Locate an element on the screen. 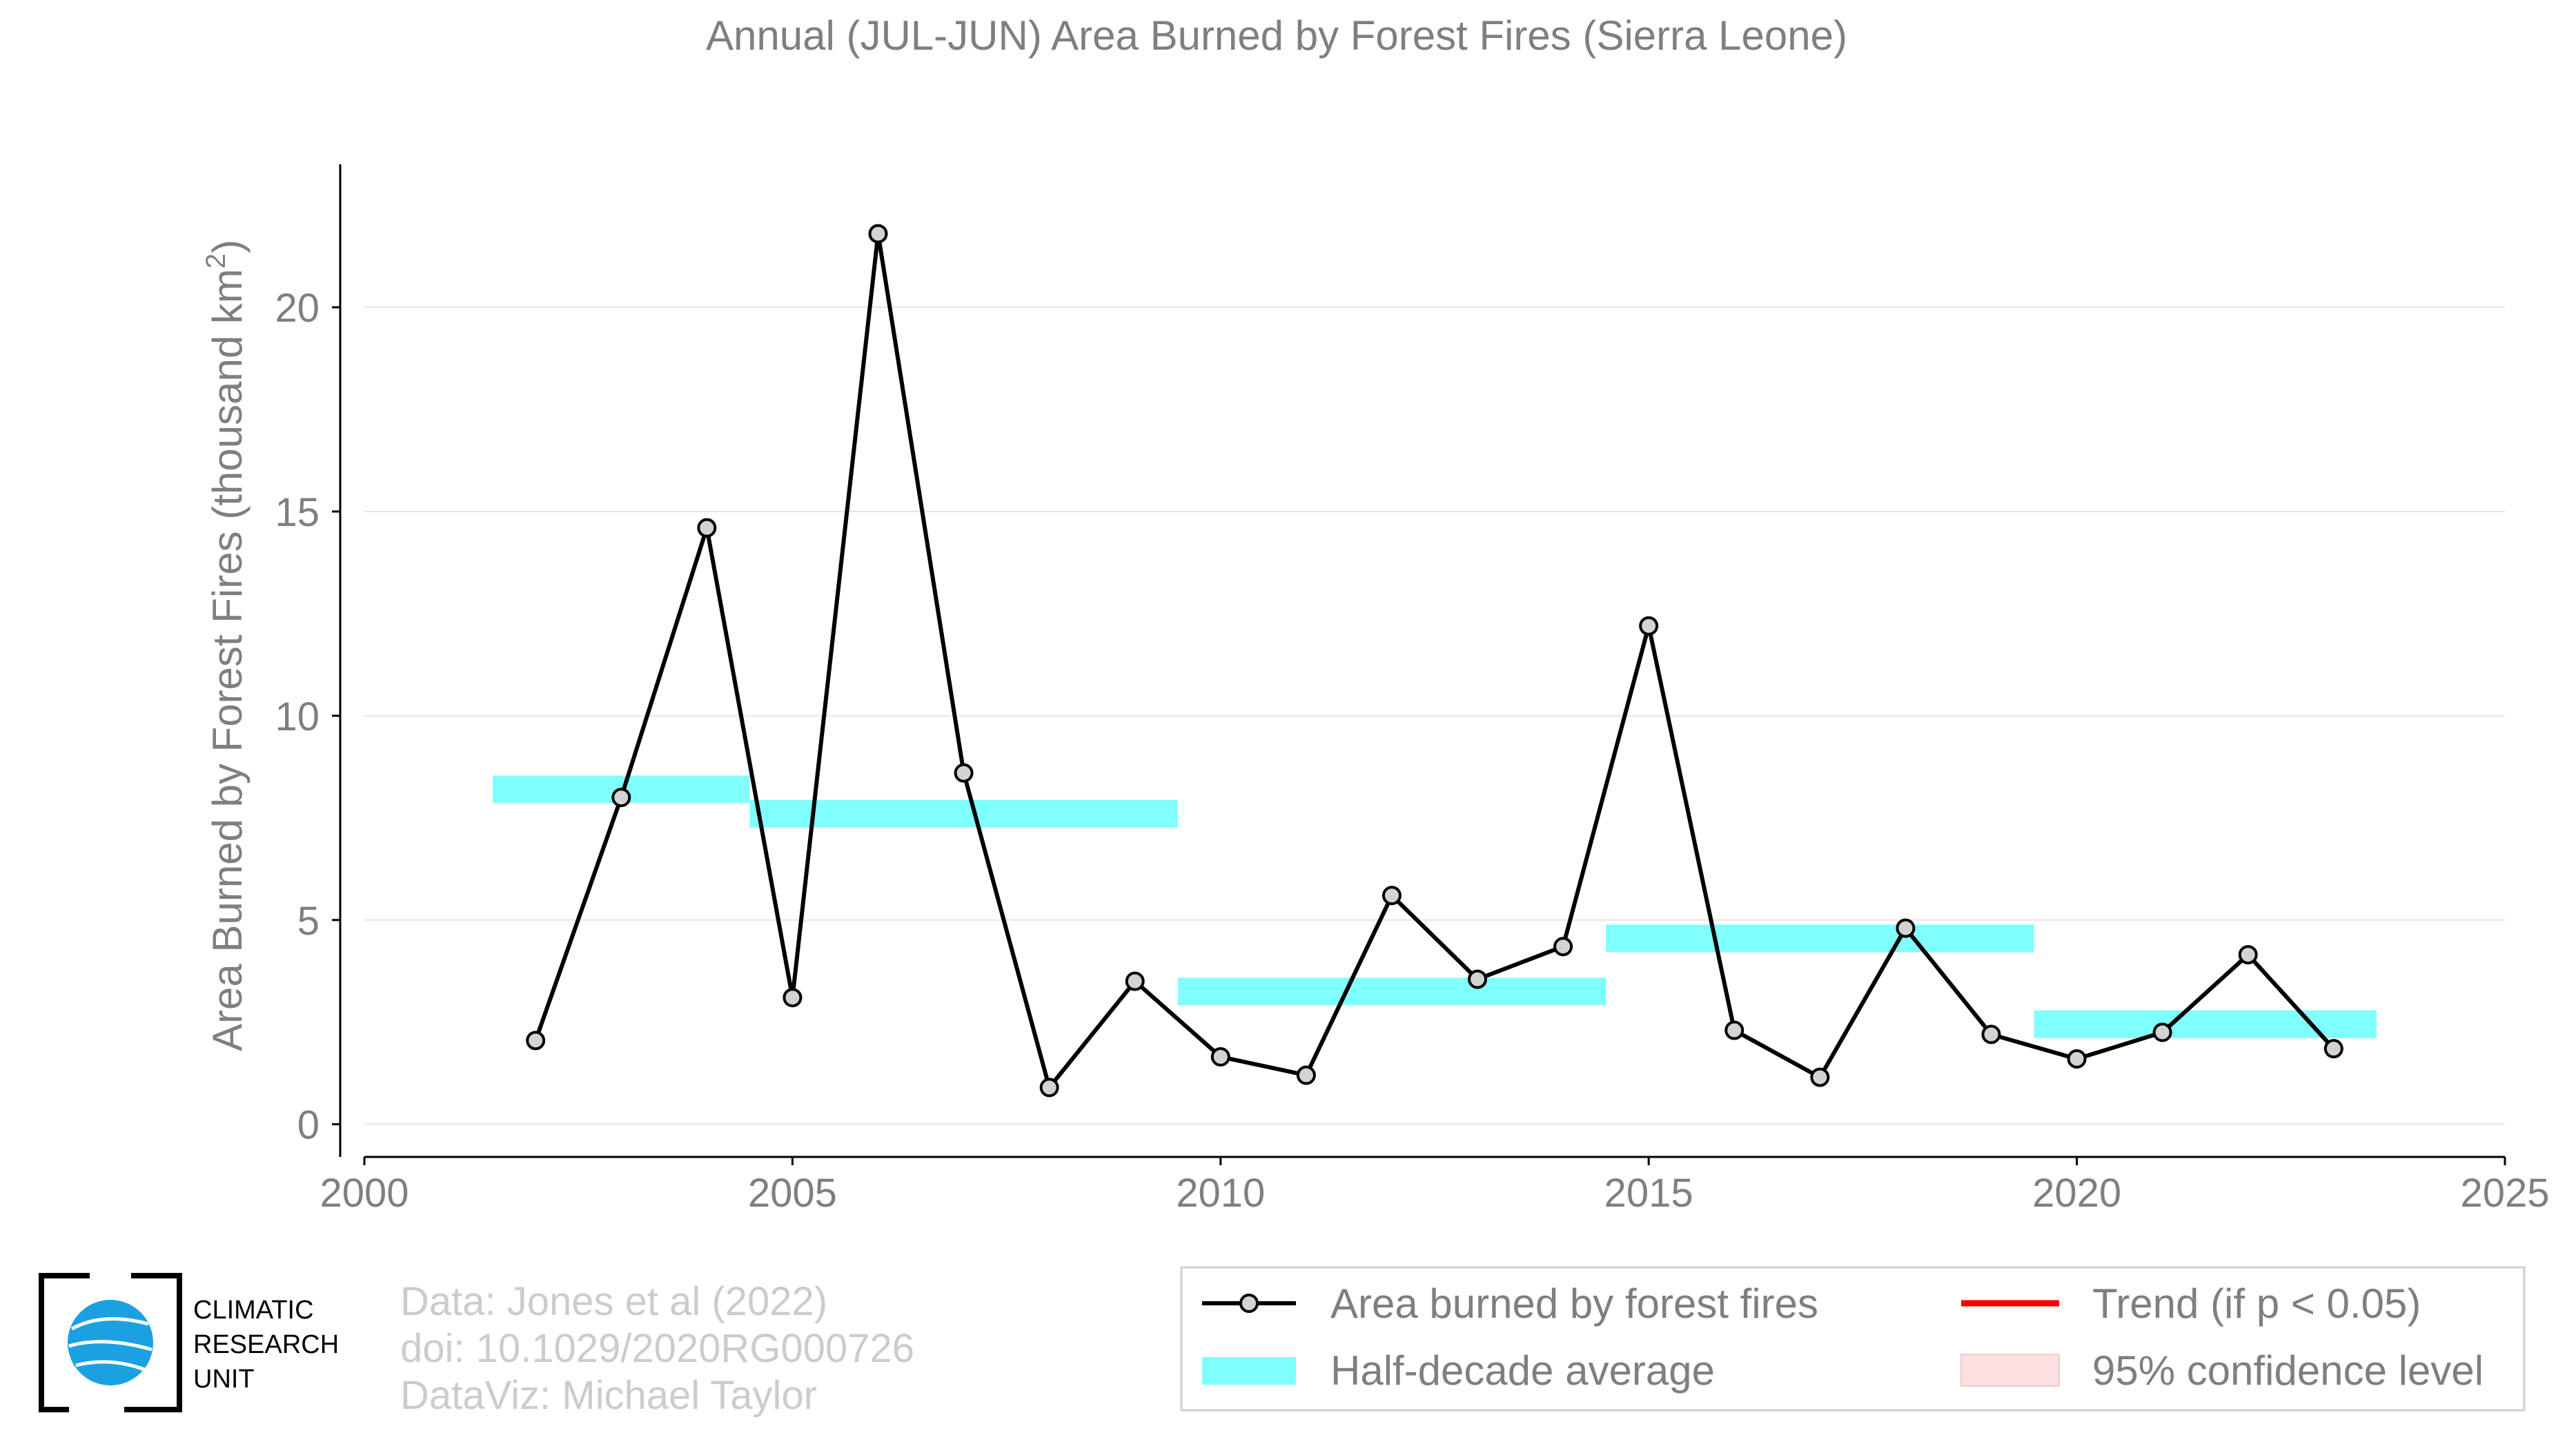 This screenshot has height=1451, width=2576. x-ticks: 2000 2005 2010 2015 2020 2025 is located at coordinates (1434, 1186).